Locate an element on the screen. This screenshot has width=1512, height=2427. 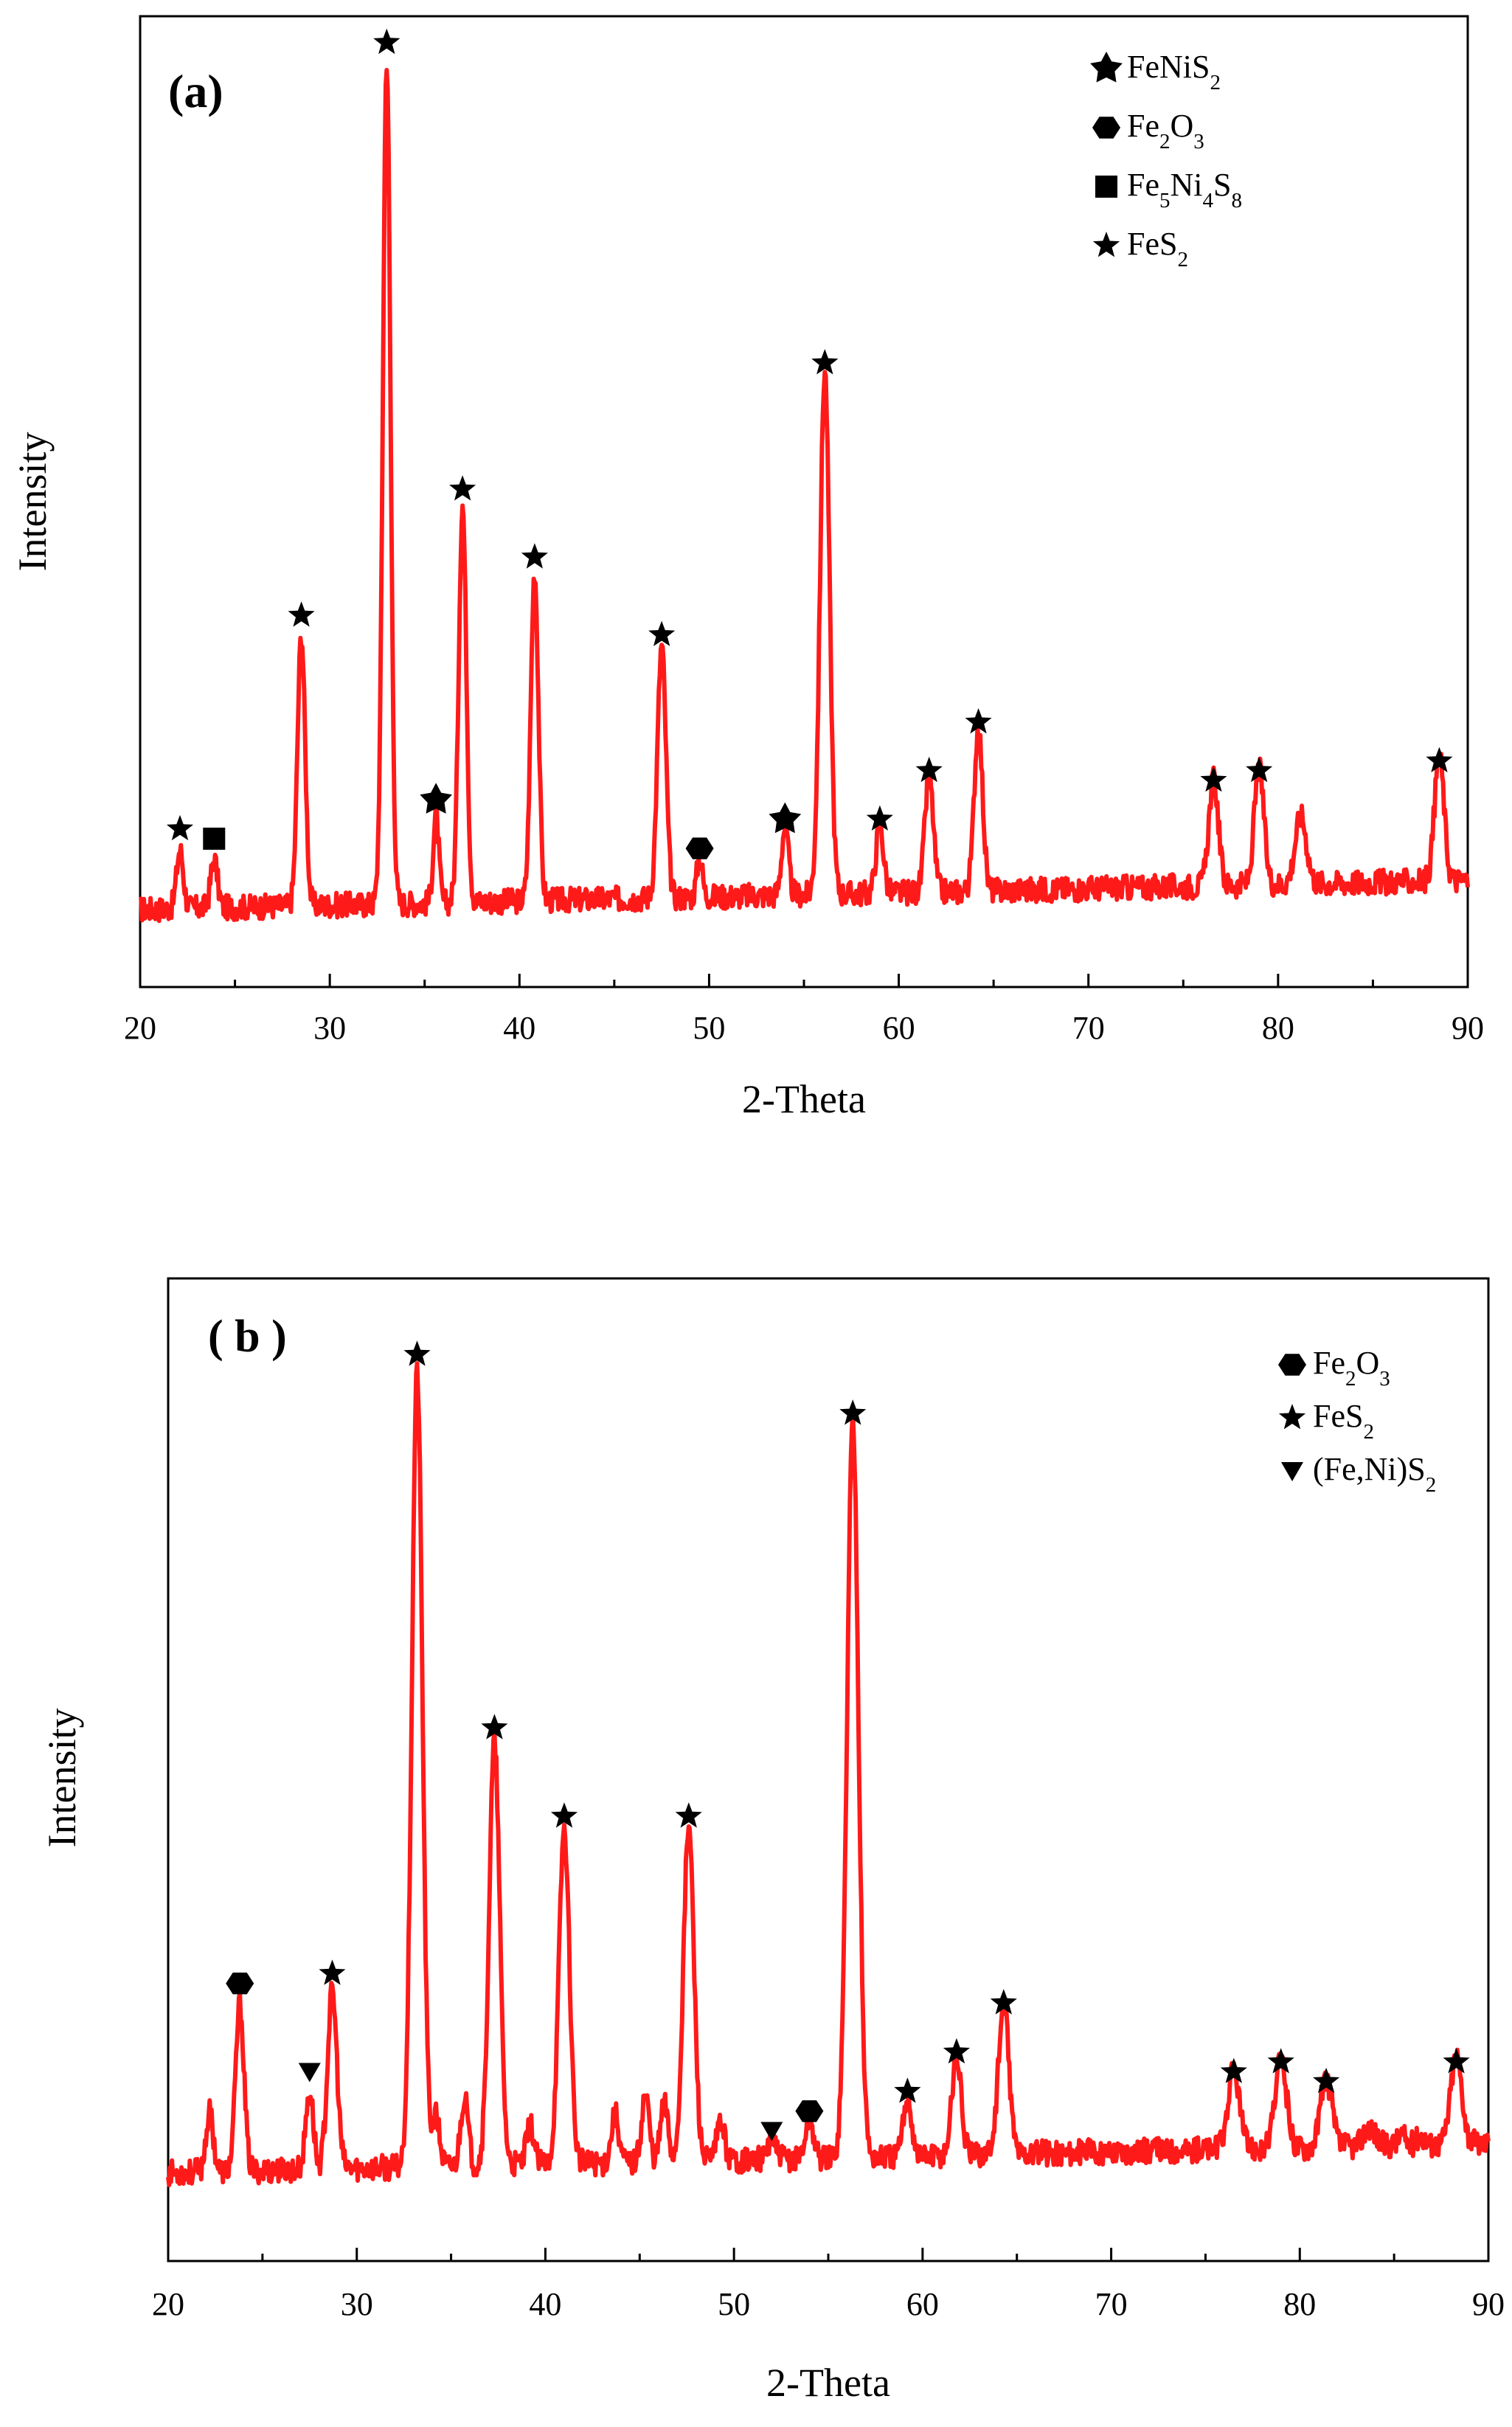
peak-marker-square is located at coordinates (214, 838).